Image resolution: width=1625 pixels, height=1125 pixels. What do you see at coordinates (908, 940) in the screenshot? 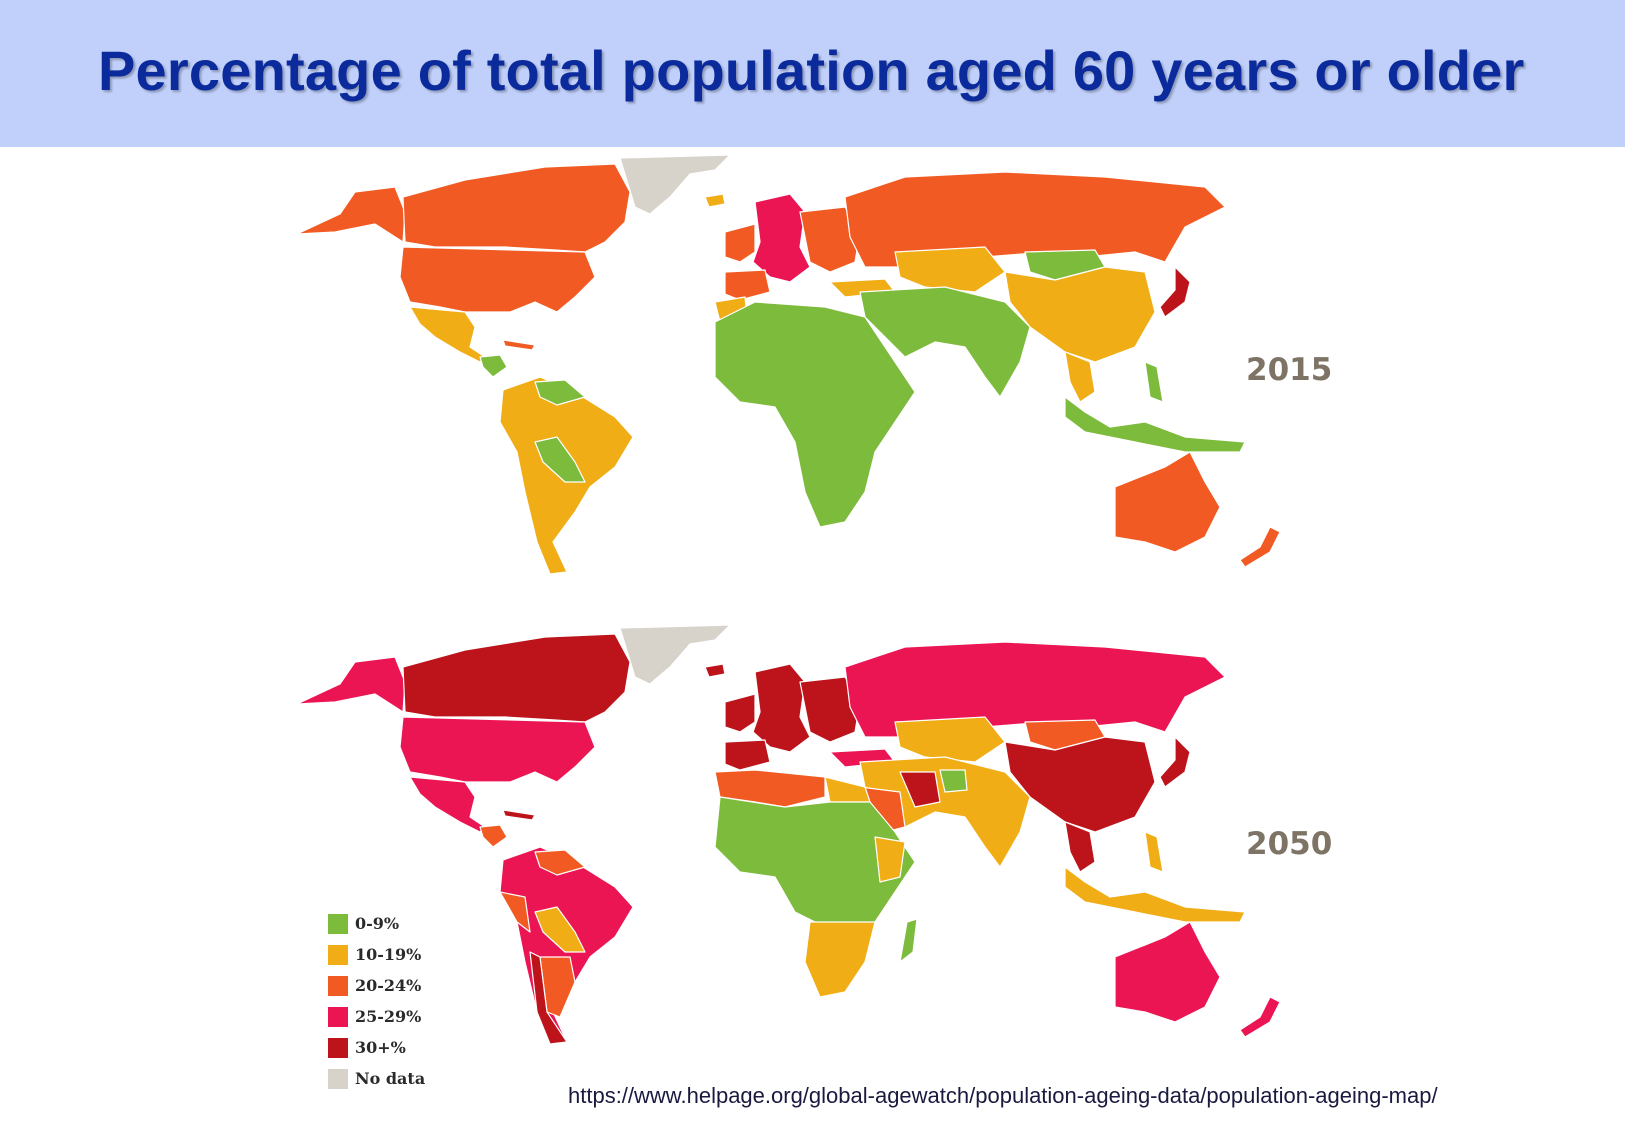
I see `region-madagascar` at bounding box center [908, 940].